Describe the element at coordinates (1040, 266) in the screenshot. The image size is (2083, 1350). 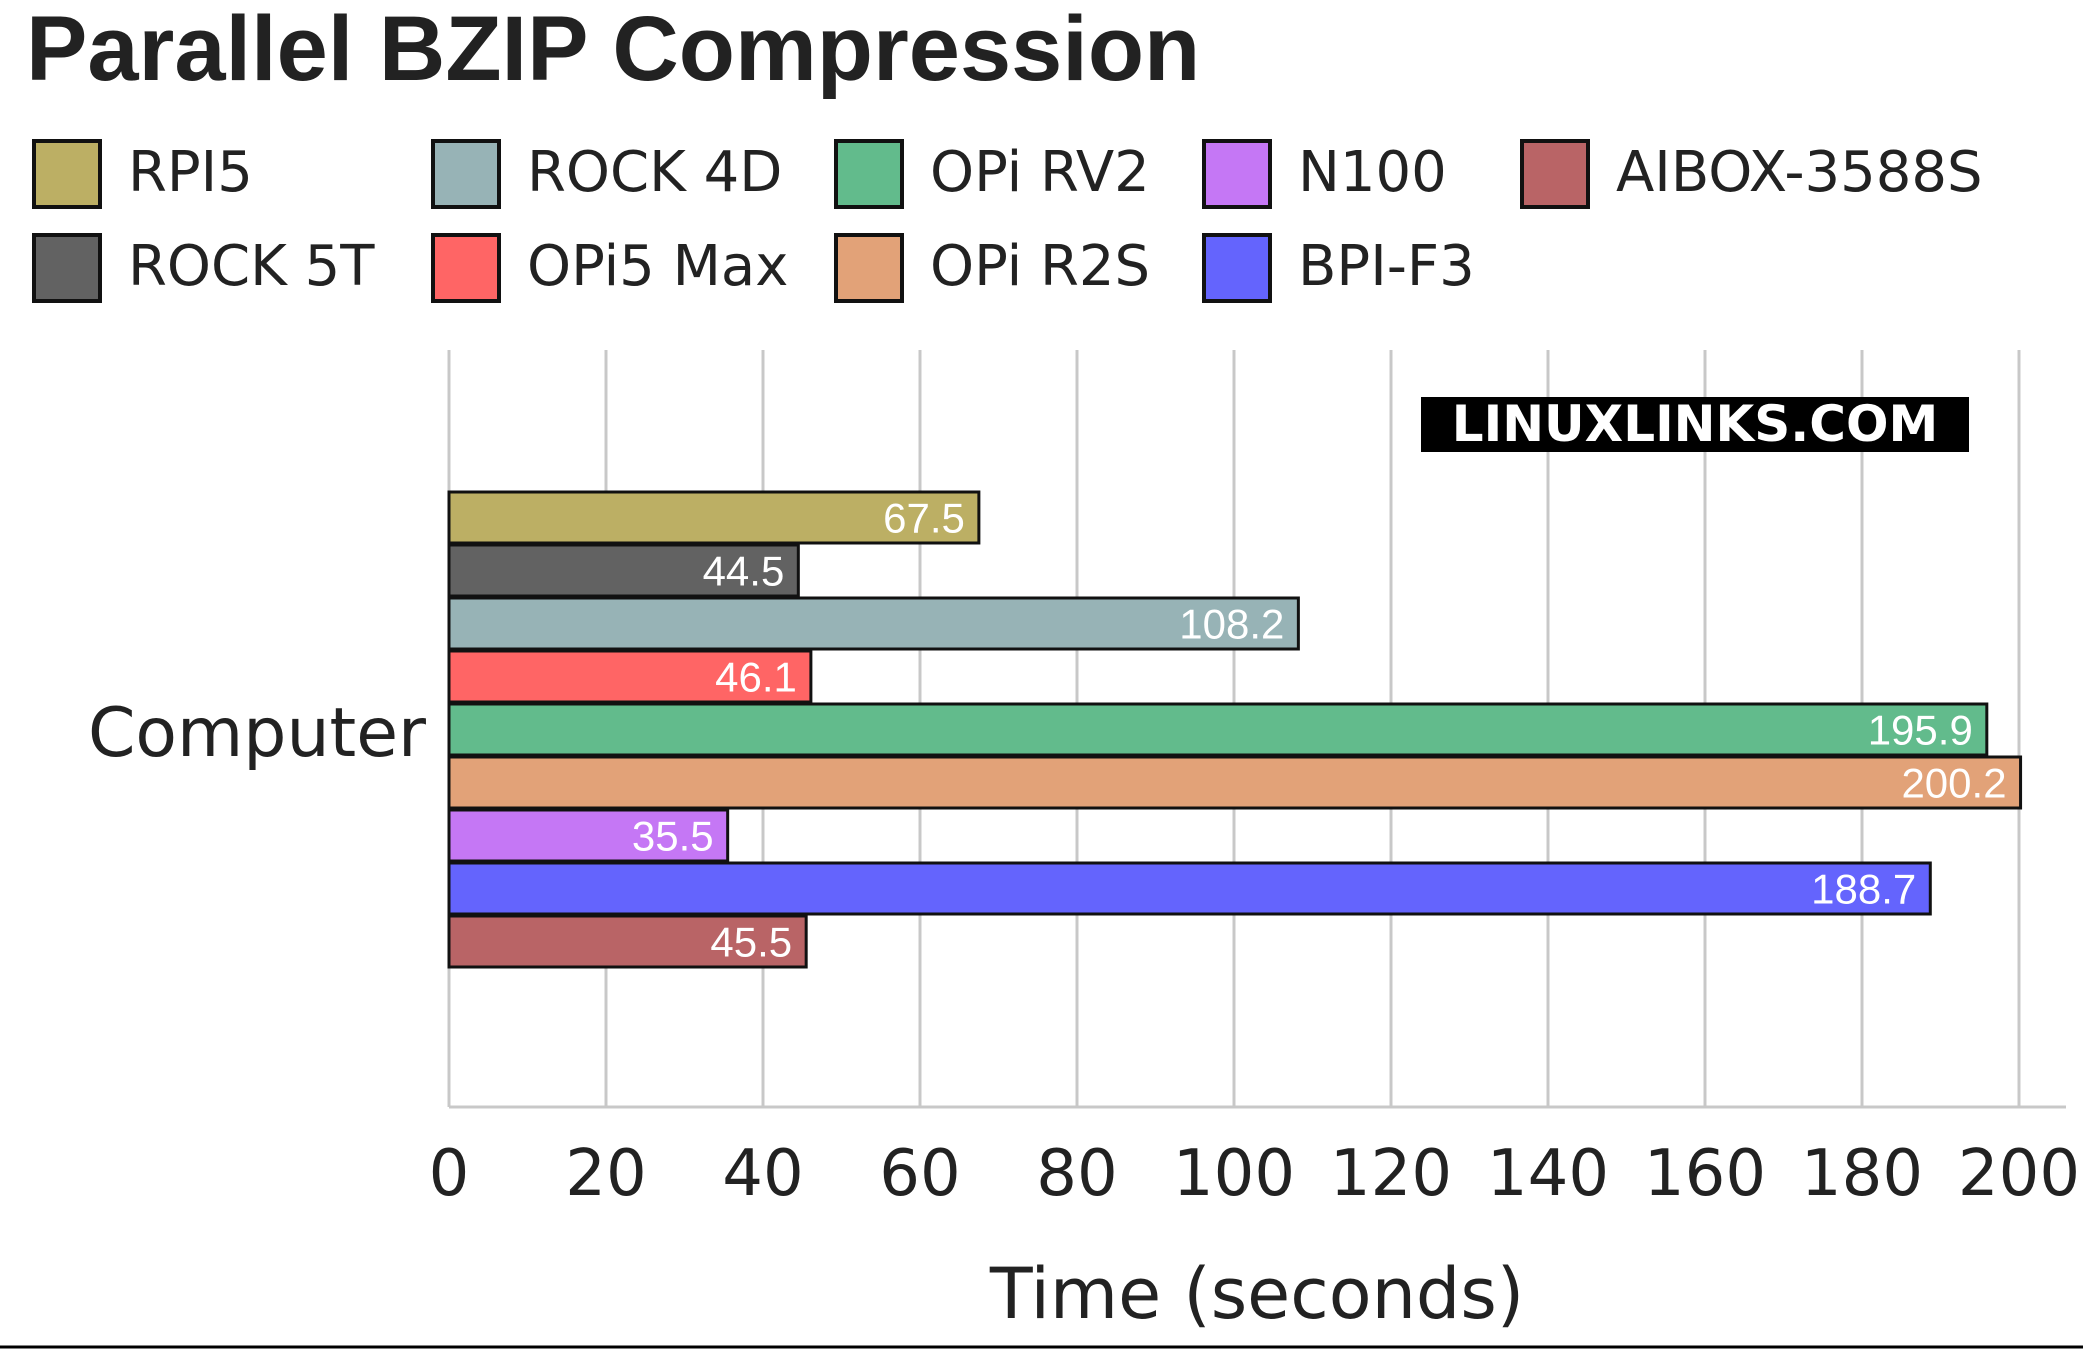
I see `legend-label: OPi R2S` at that location.